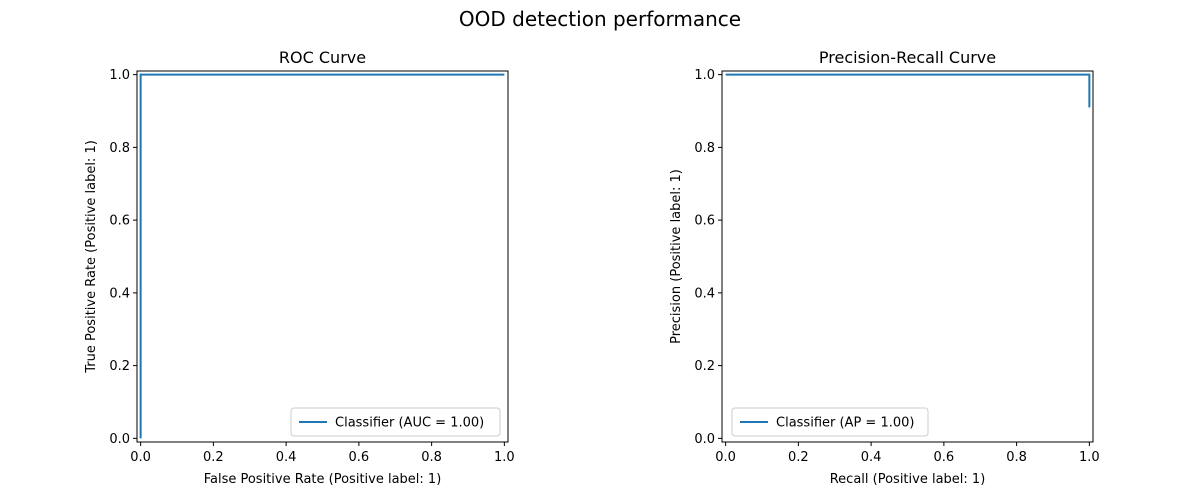 Image resolution: width=1200 pixels, height=500 pixels. Describe the element at coordinates (91, 257) in the screenshot. I see `y-axis-label: True Positive Rate (Positive label: 1)` at that location.